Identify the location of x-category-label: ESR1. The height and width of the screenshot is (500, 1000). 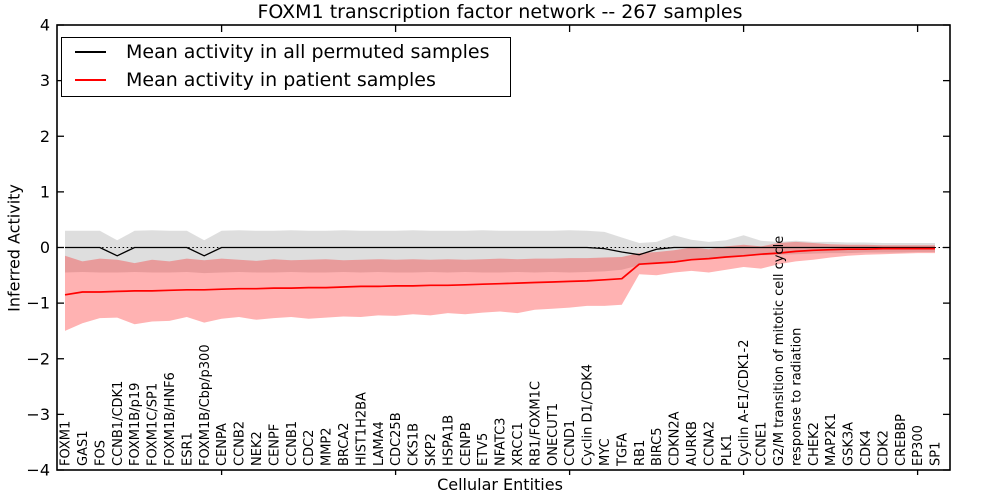
(187, 449).